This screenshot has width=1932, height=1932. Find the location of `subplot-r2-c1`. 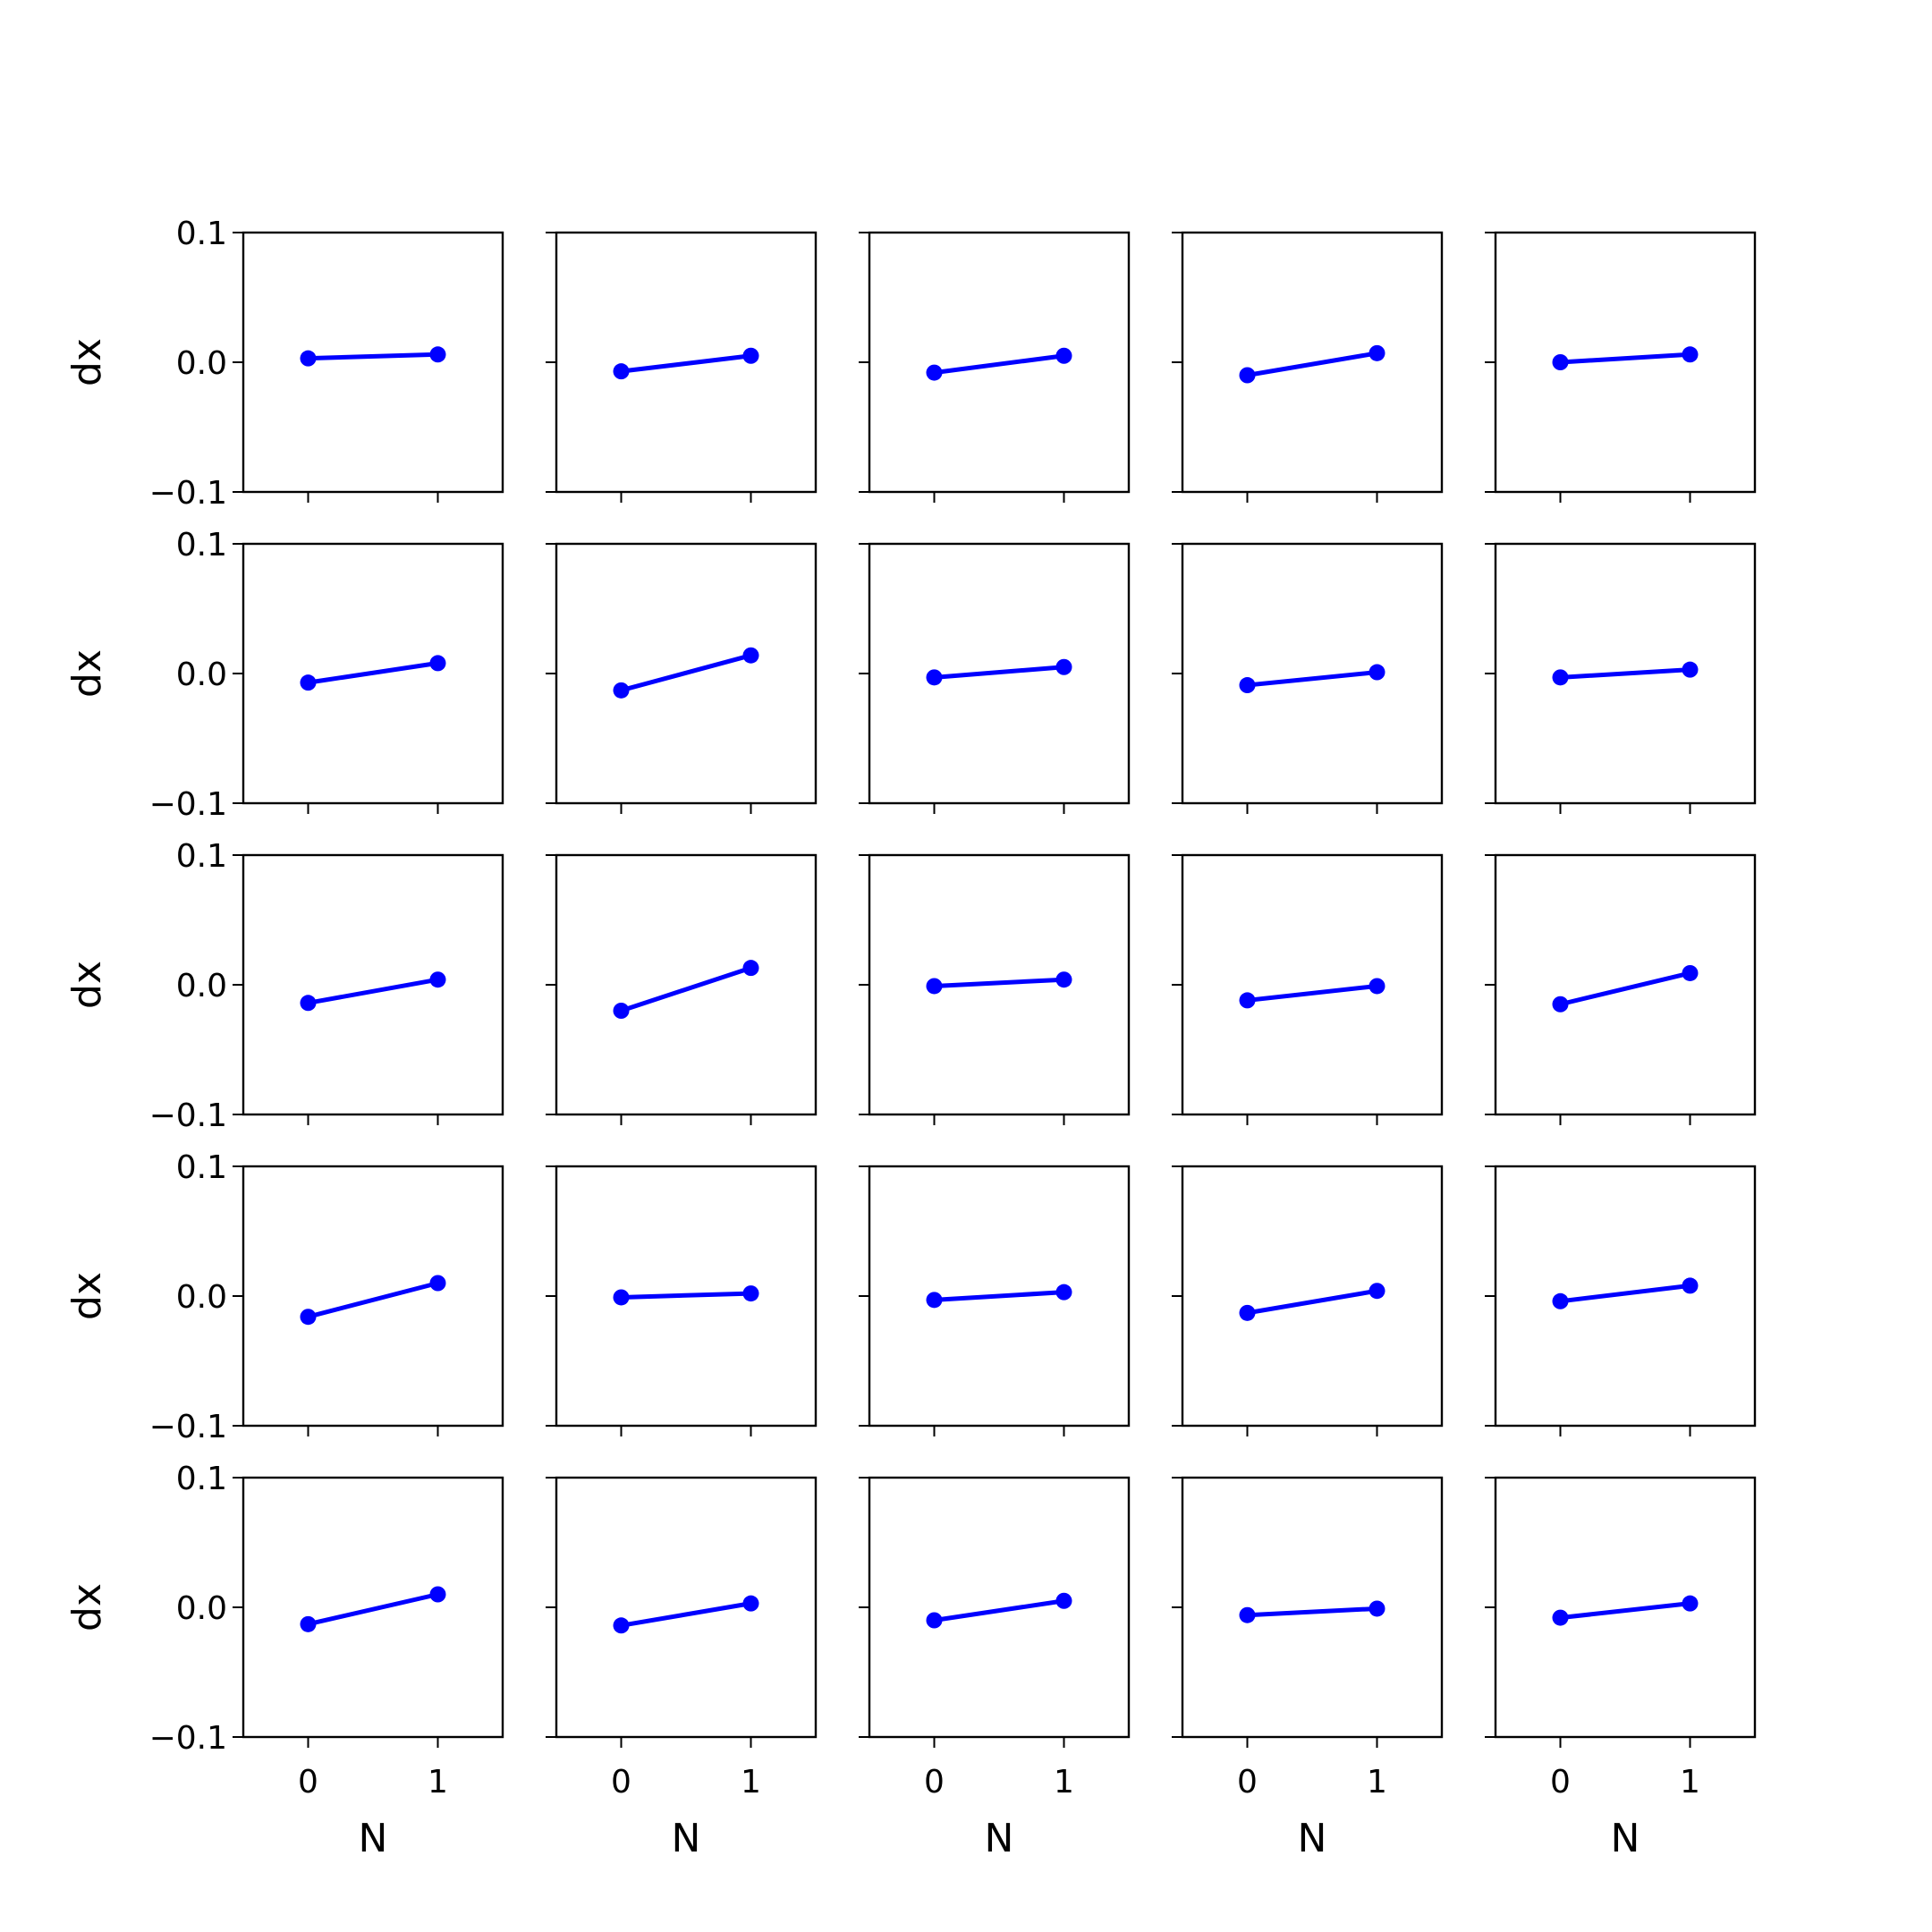

subplot-r2-c1 is located at coordinates (682, 989).